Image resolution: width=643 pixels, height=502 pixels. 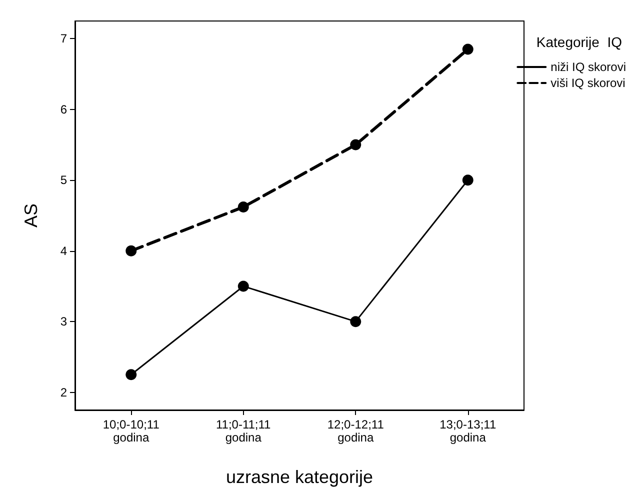 What do you see at coordinates (300, 477) in the screenshot?
I see `x-axis-title: uzrasne kategorije` at bounding box center [300, 477].